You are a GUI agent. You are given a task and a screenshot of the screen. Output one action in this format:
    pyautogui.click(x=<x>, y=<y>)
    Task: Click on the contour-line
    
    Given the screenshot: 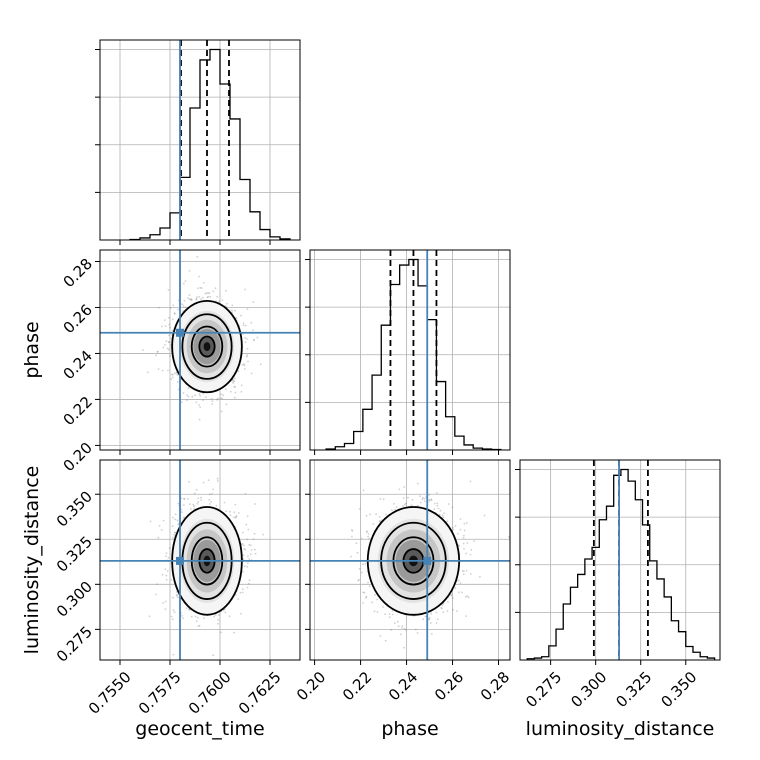 What is the action you would take?
    pyautogui.click(x=207, y=346)
    